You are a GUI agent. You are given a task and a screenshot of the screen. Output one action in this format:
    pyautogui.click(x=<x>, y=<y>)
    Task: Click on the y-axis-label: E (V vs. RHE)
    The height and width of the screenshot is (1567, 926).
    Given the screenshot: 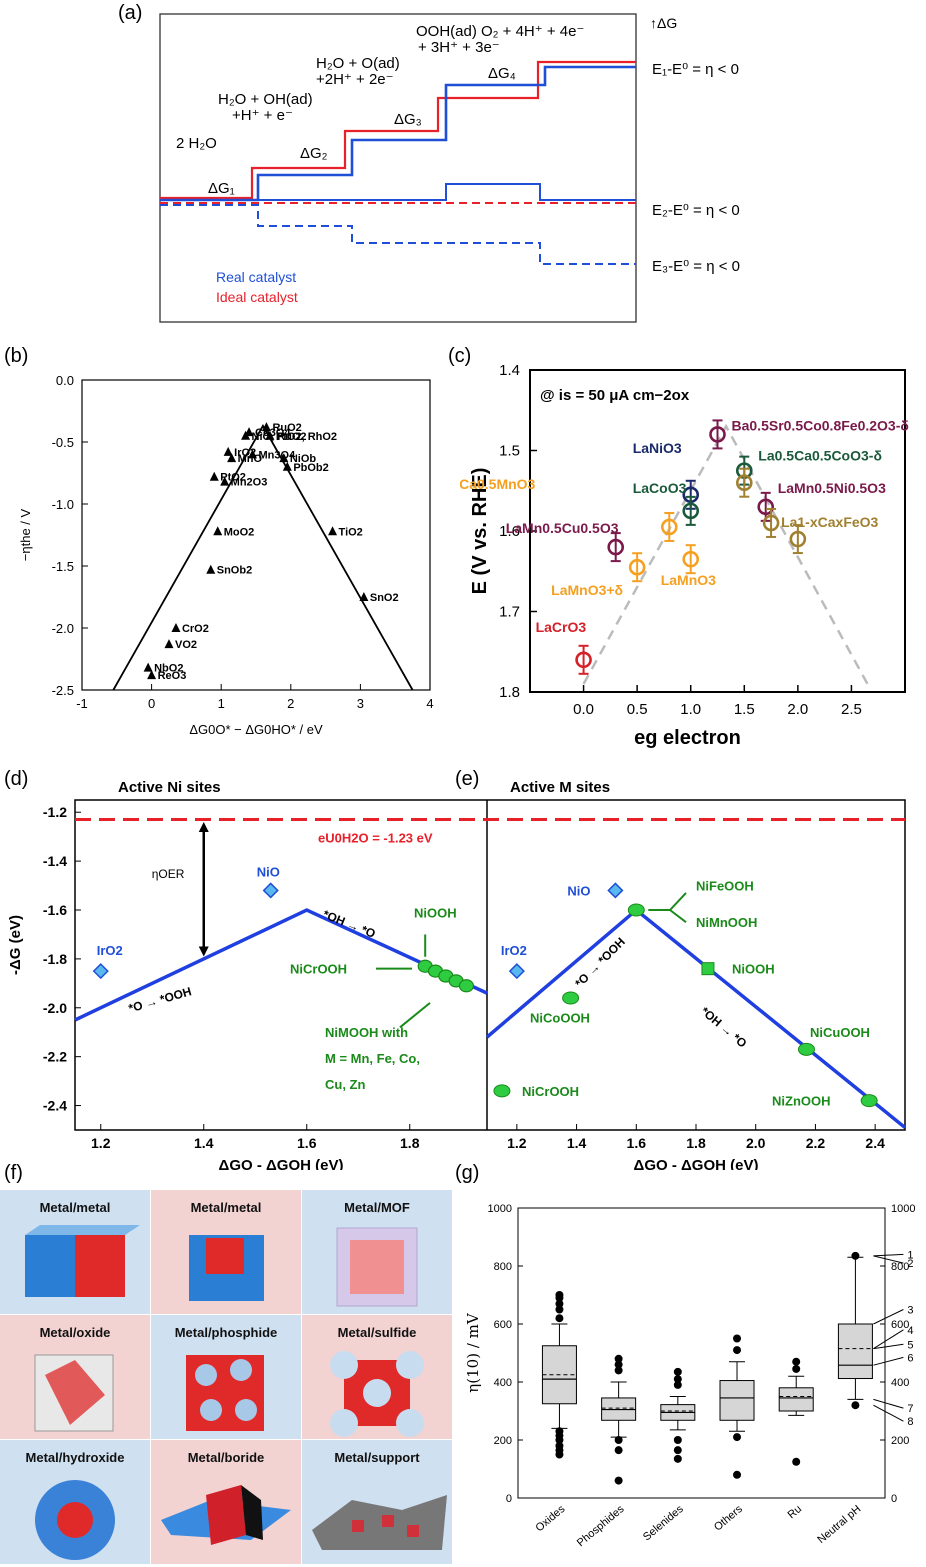 What is the action you would take?
    pyautogui.click(x=480, y=531)
    